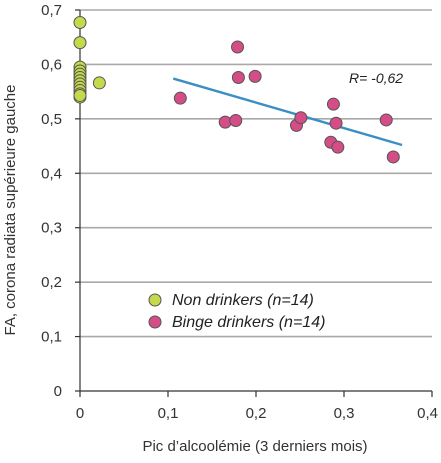 This screenshot has height=463, width=441. I want to click on x-tick-labels: 0 0,1 0,2 0,3 0,4, so click(257, 413).